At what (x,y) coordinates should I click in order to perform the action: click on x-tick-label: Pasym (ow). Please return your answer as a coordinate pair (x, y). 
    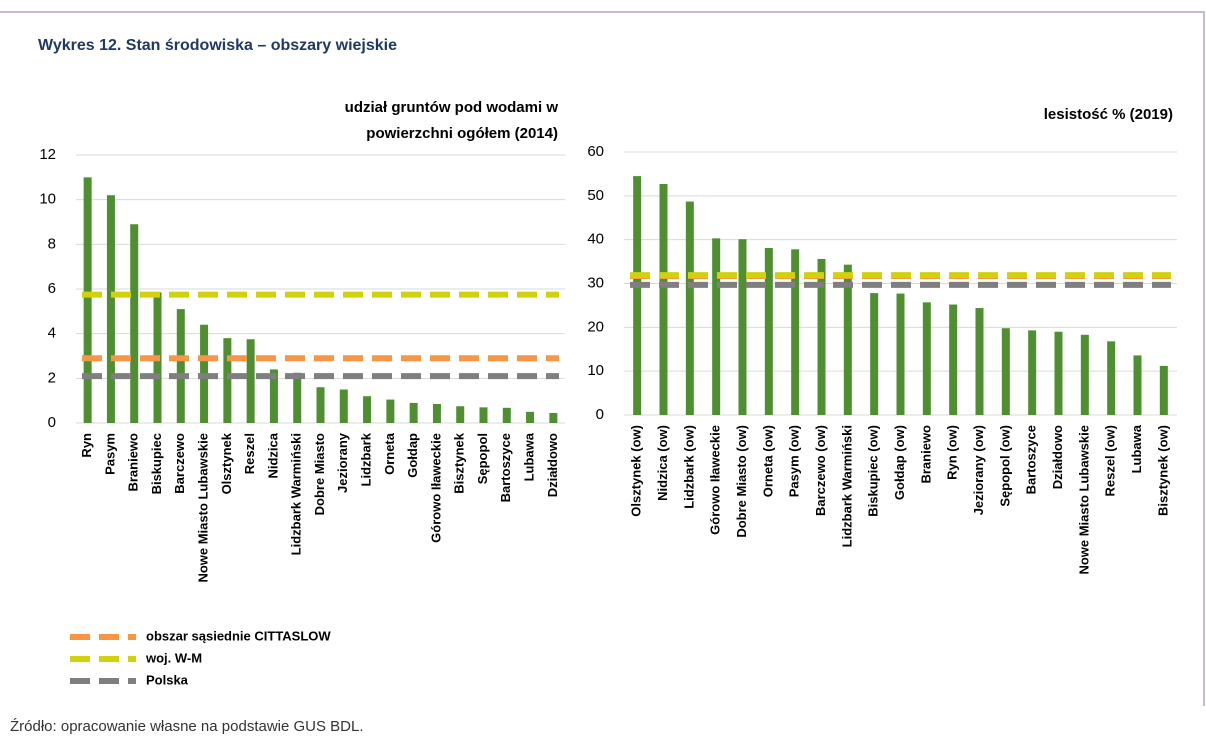
    Looking at the image, I should click on (794, 461).